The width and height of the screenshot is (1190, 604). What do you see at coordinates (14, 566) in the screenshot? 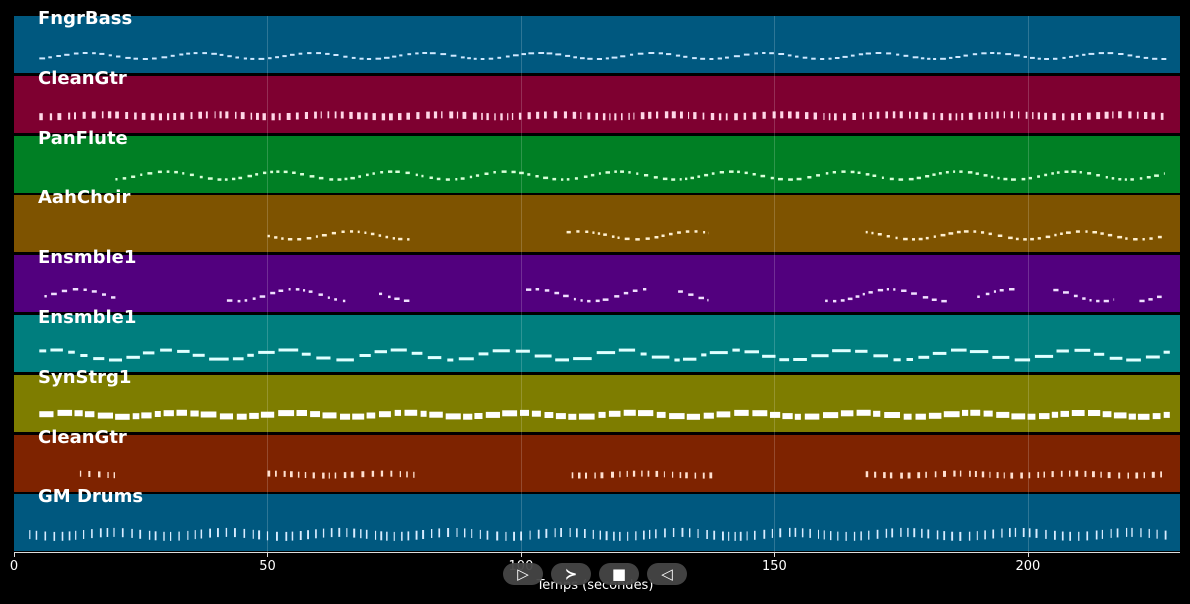
I see `x-tick-label: 0` at bounding box center [14, 566].